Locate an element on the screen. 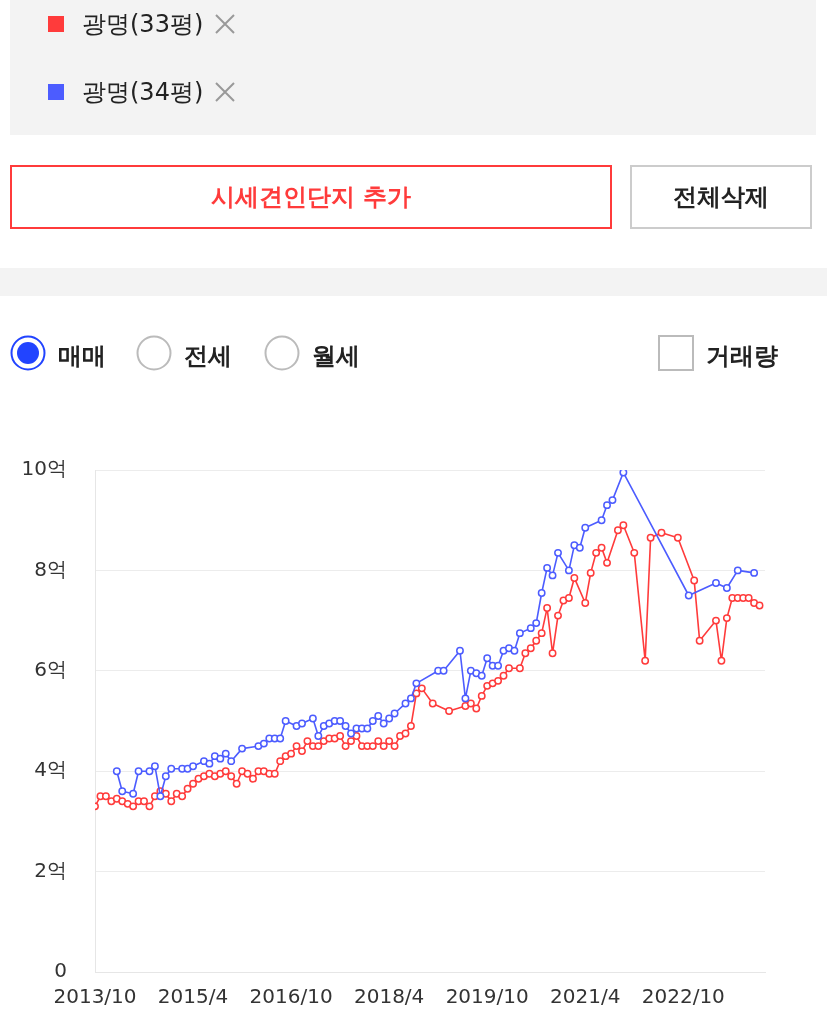  x-tick-label: 2018/4 is located at coordinates (389, 996).